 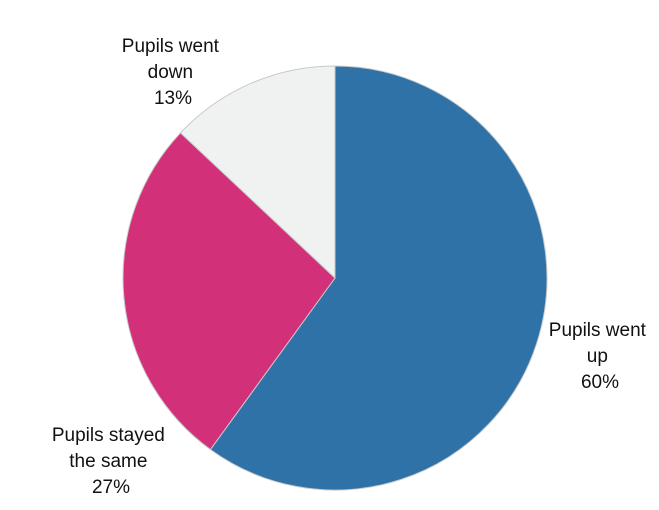 What do you see at coordinates (257, 172) in the screenshot?
I see `pie-slice-pupils-went-down` at bounding box center [257, 172].